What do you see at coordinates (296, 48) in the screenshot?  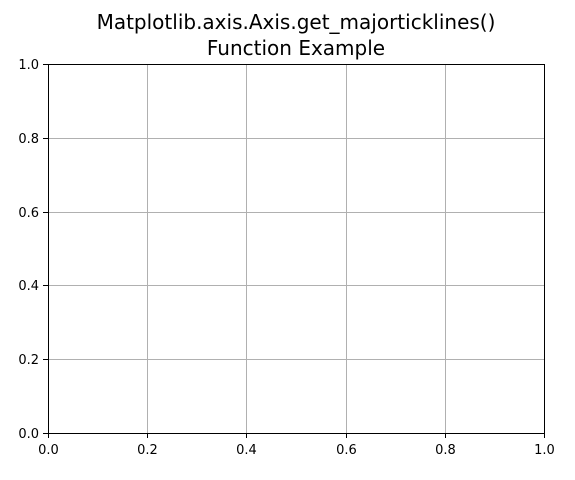 I see `chart-title-line-2: Function Example` at bounding box center [296, 48].